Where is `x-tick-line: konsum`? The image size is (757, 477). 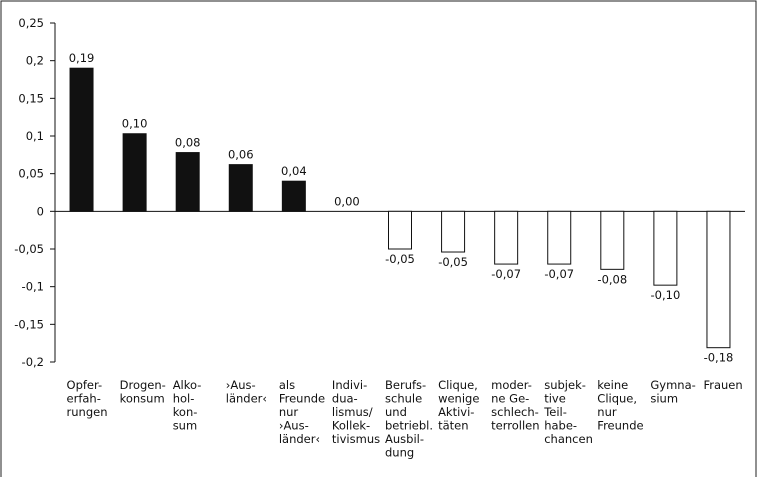 x-tick-line: konsum is located at coordinates (142, 399).